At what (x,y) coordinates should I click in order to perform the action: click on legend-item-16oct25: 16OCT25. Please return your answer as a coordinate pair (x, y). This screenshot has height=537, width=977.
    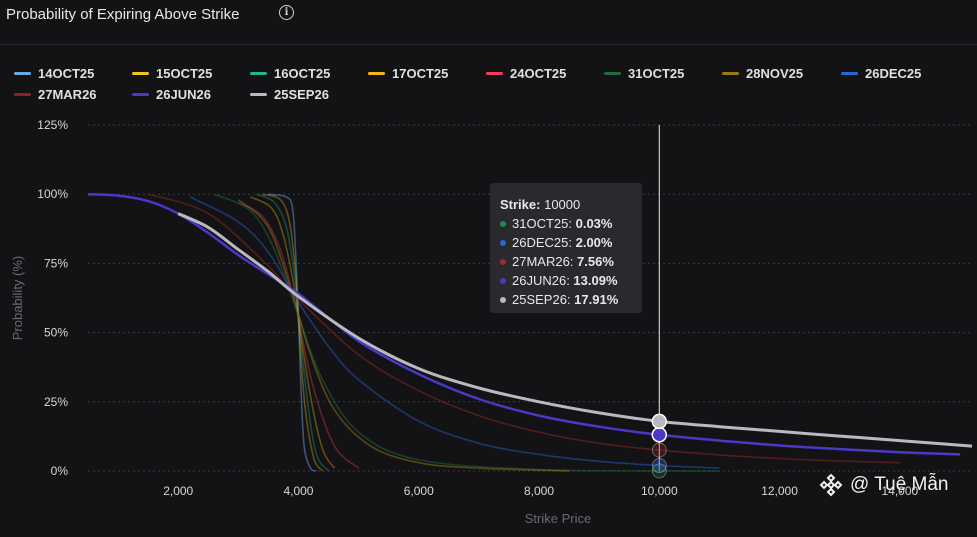
    Looking at the image, I should click on (290, 73).